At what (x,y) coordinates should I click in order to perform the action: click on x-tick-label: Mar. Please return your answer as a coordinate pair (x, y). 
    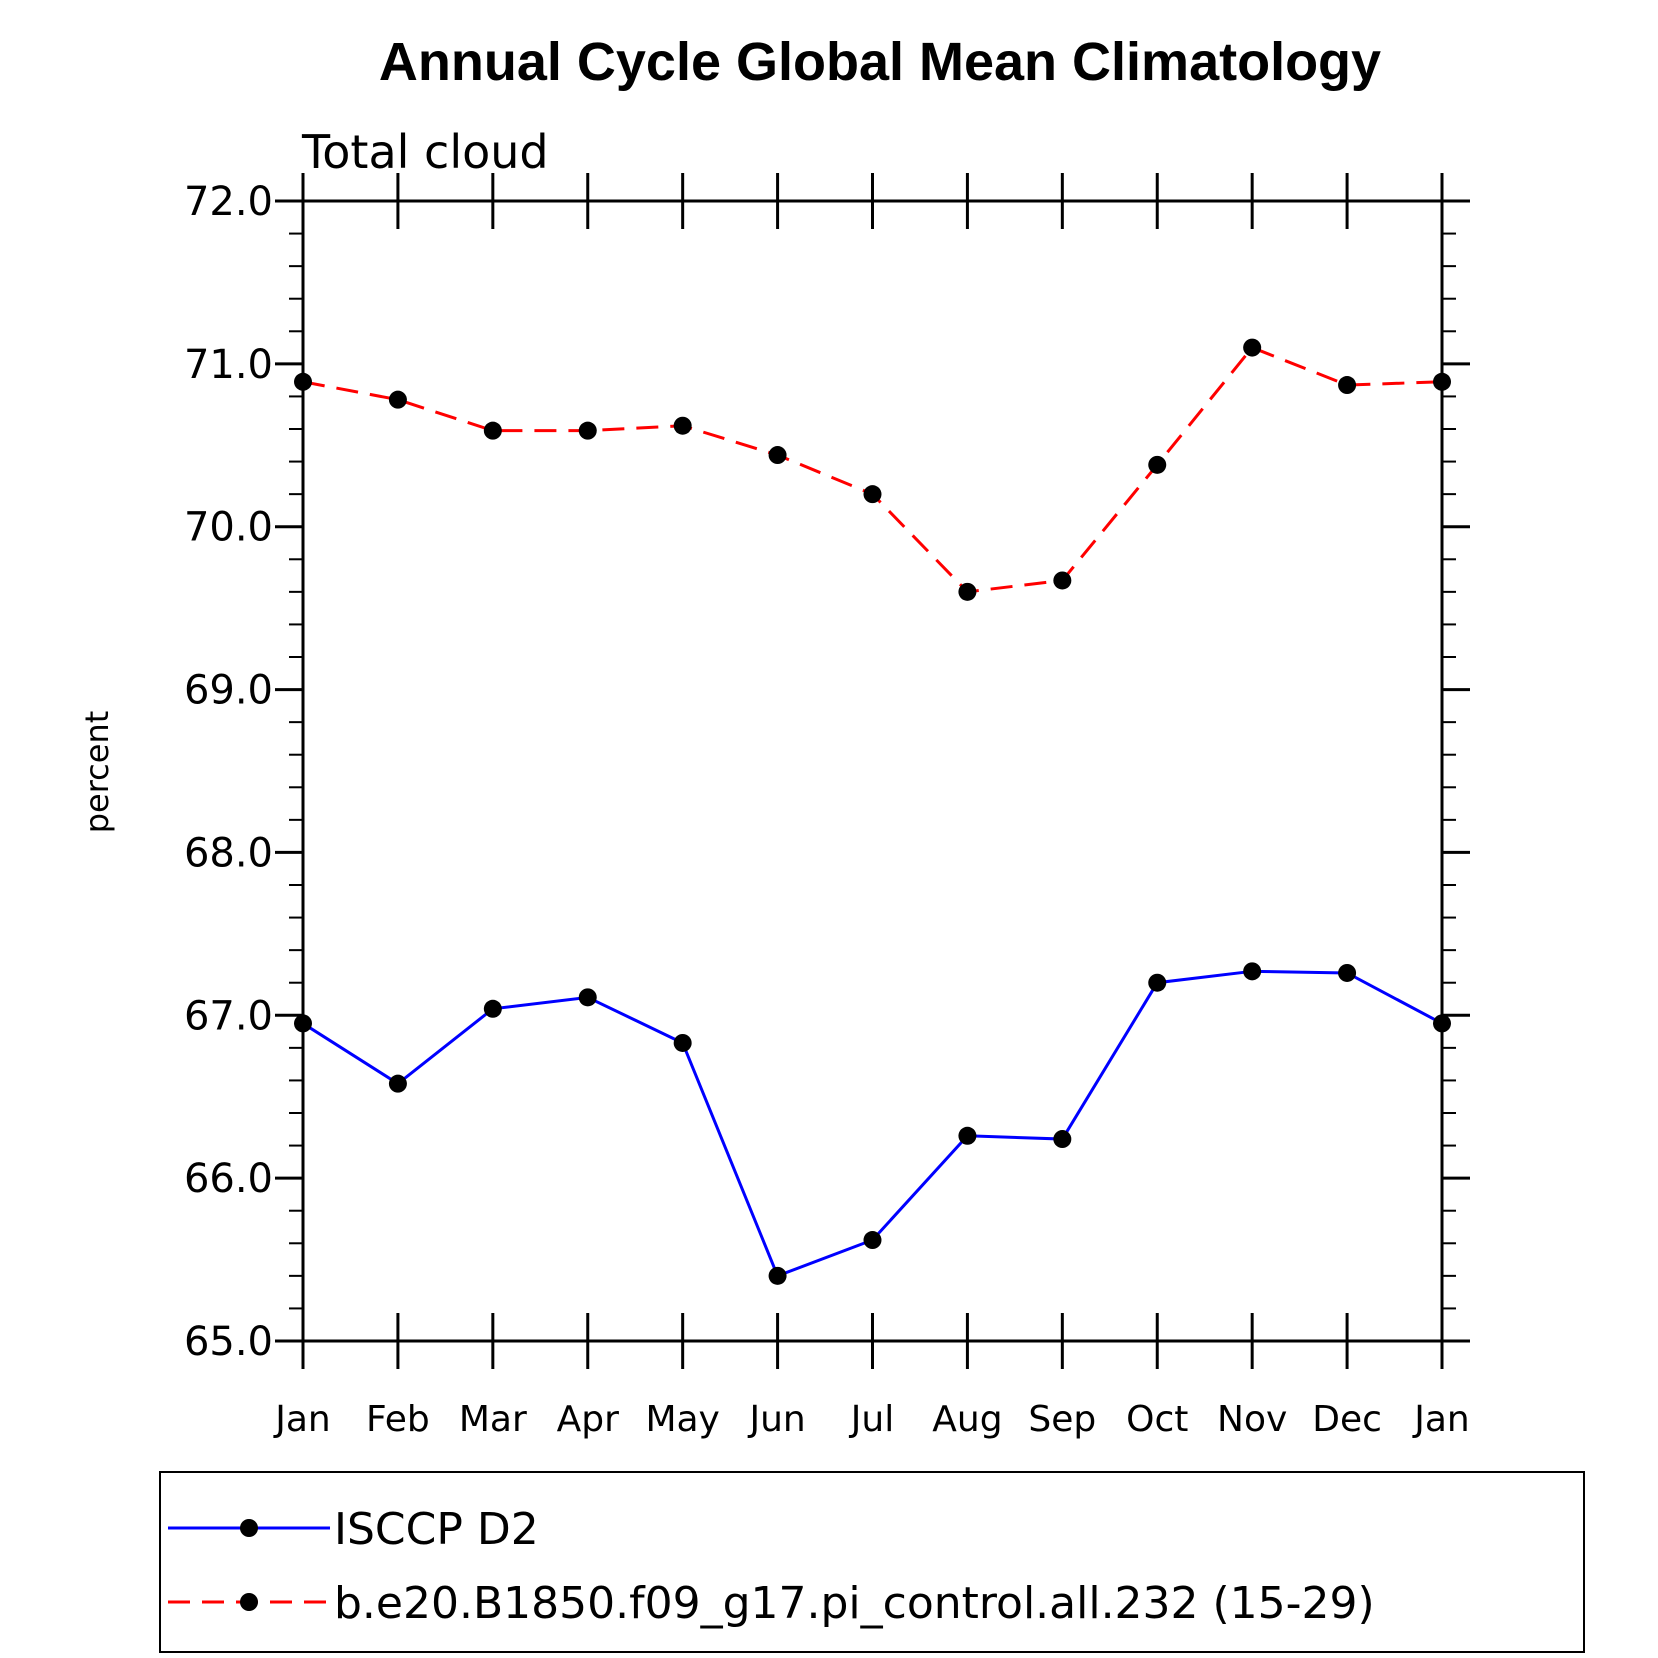
    Looking at the image, I should click on (493, 1419).